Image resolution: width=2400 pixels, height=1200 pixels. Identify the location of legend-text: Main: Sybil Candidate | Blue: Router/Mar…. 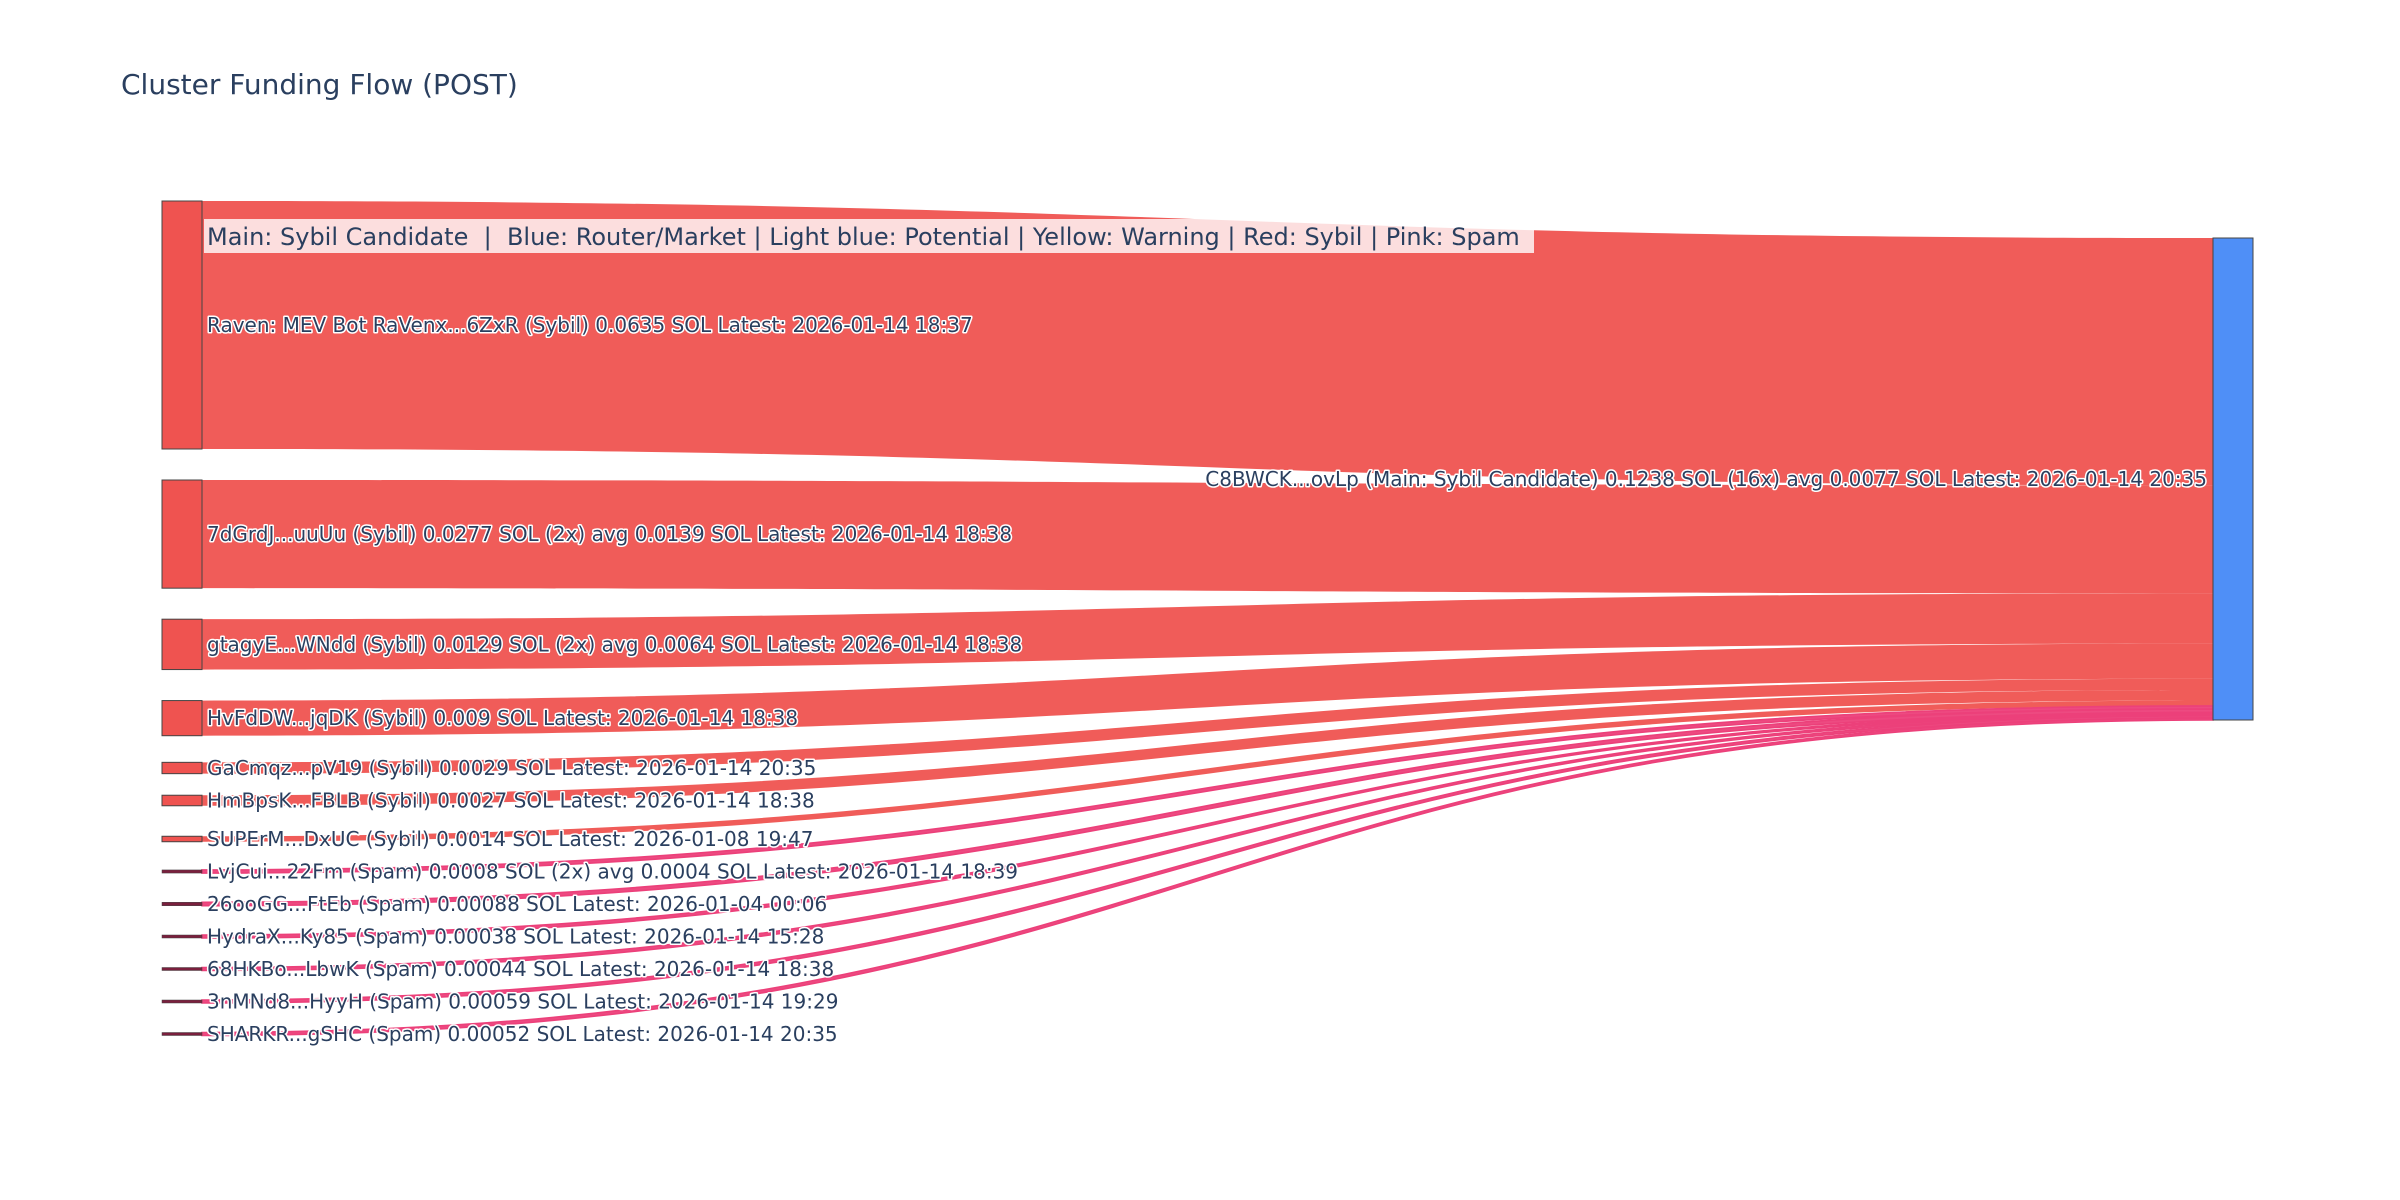
(863, 237).